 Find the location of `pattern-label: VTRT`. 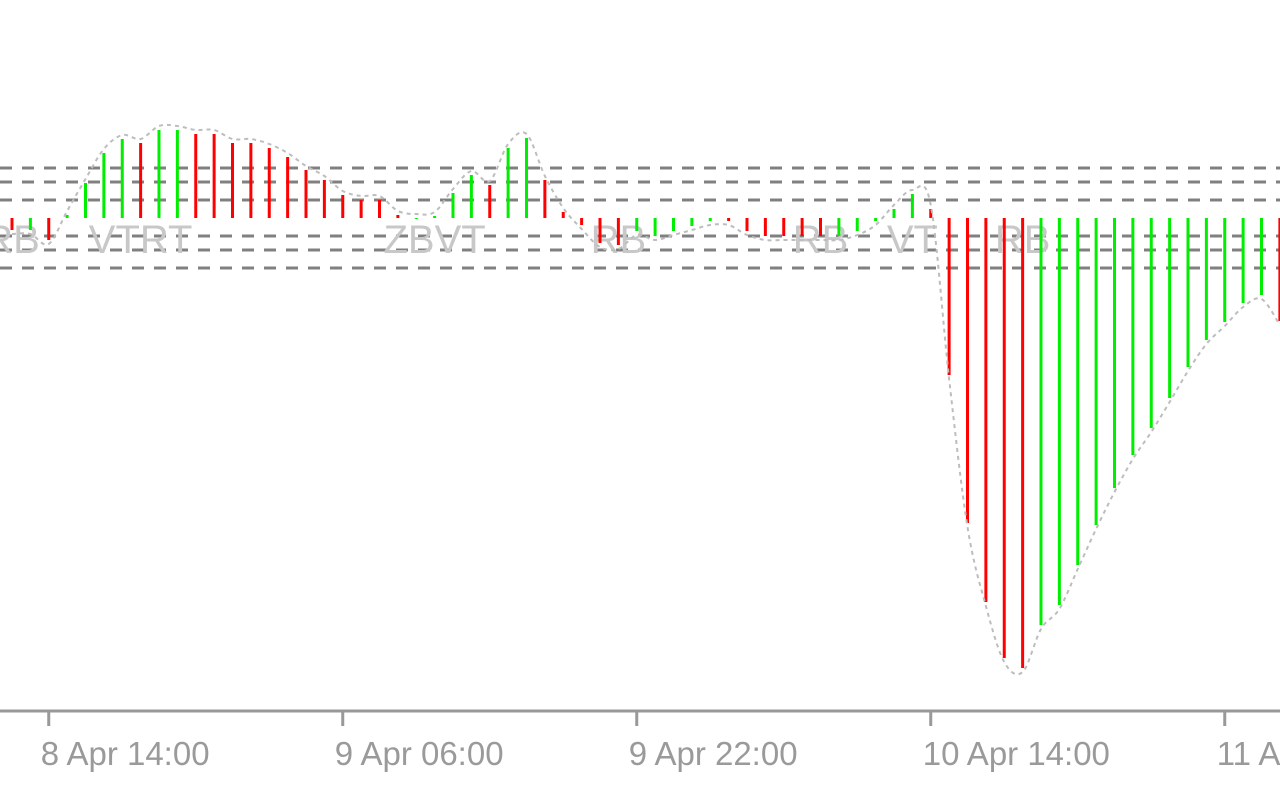

pattern-label: VTRT is located at coordinates (141, 240).